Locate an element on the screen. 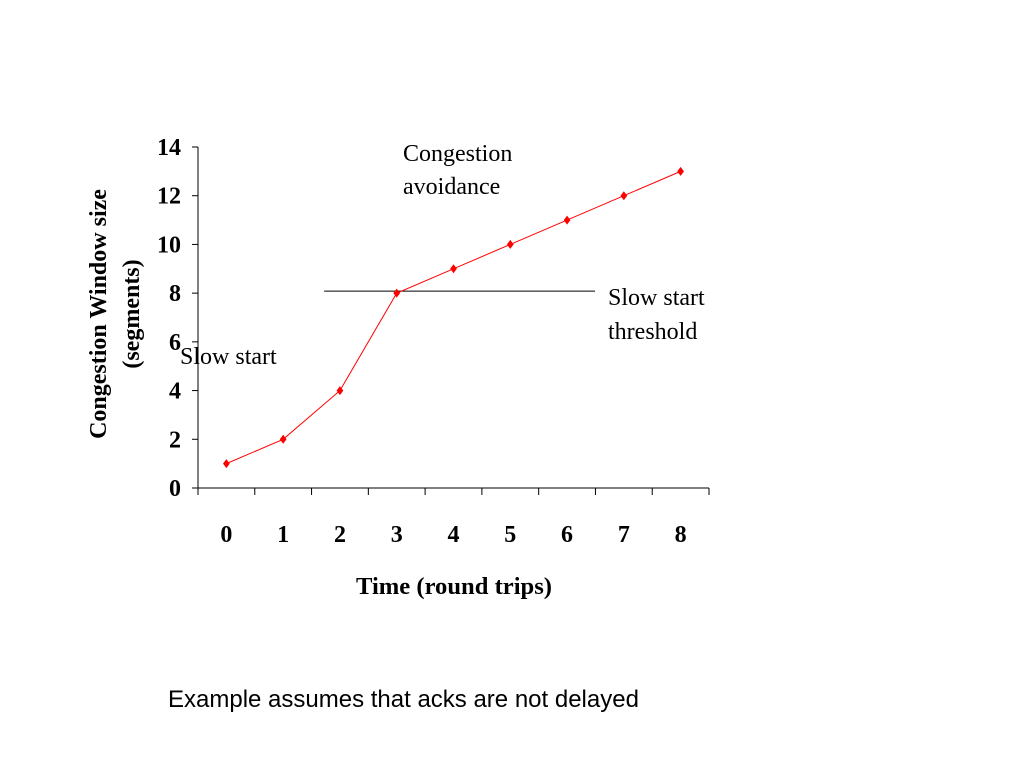 The width and height of the screenshot is (1024, 768). x-tick-label: 4 is located at coordinates (454, 535).